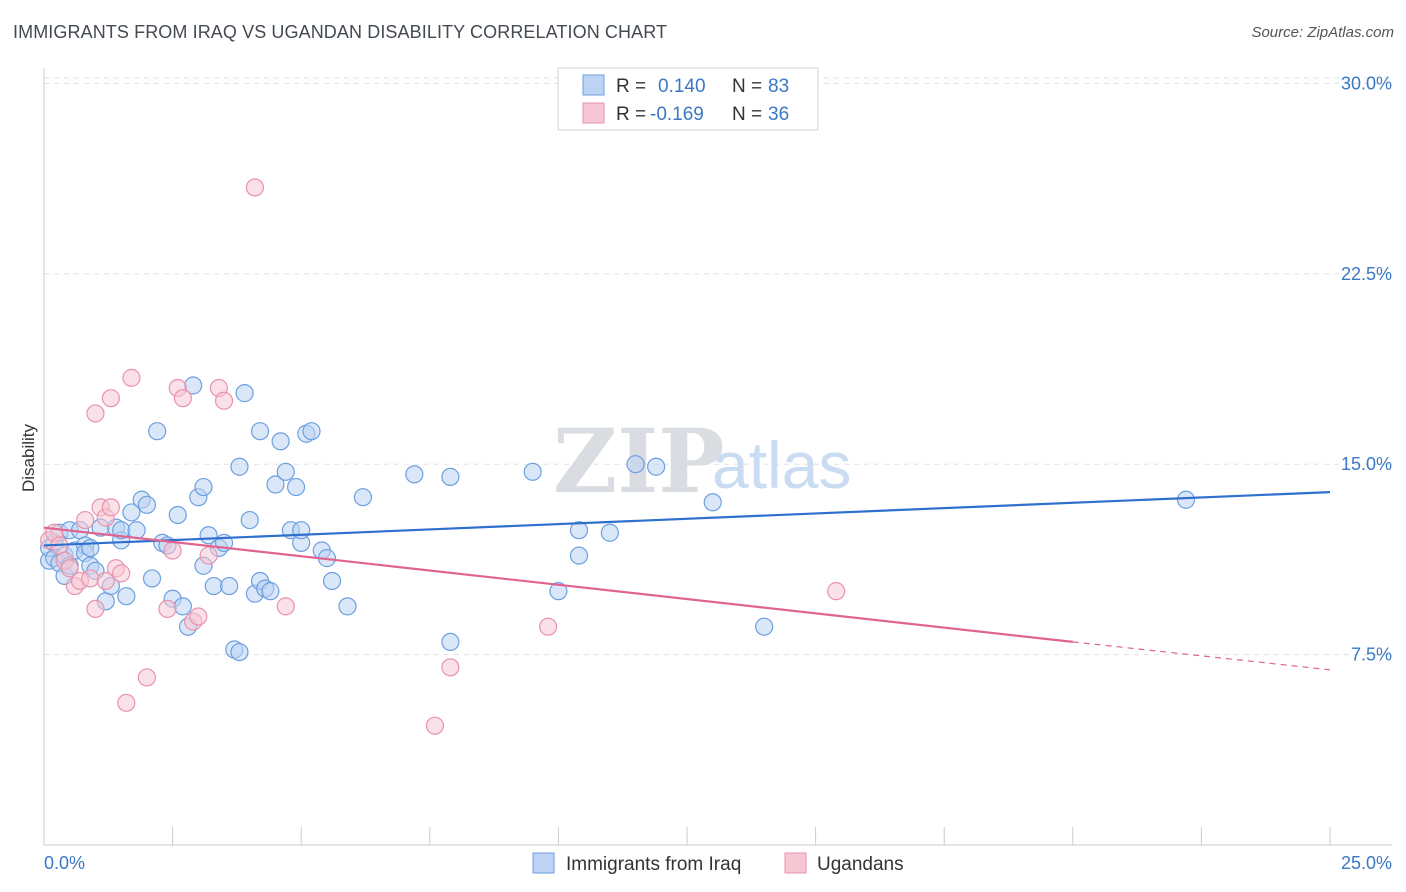  What do you see at coordinates (688, 99) in the screenshot?
I see `stats-legend: R = 0.140 N = 83 R = -0.169 N = 36` at bounding box center [688, 99].